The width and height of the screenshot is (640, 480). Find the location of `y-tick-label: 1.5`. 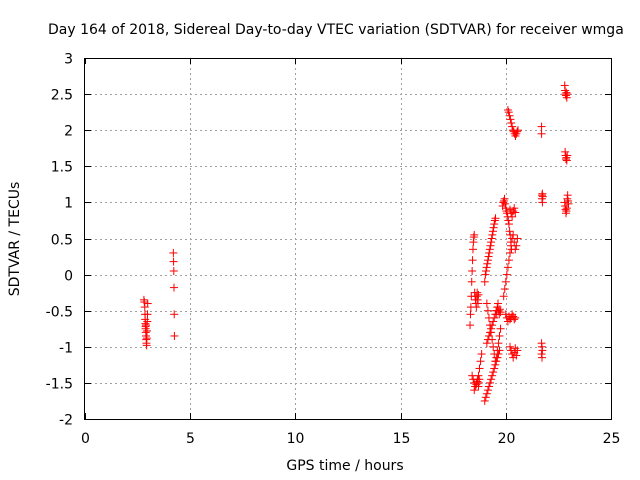

y-tick-label: 1.5 is located at coordinates (62, 168).